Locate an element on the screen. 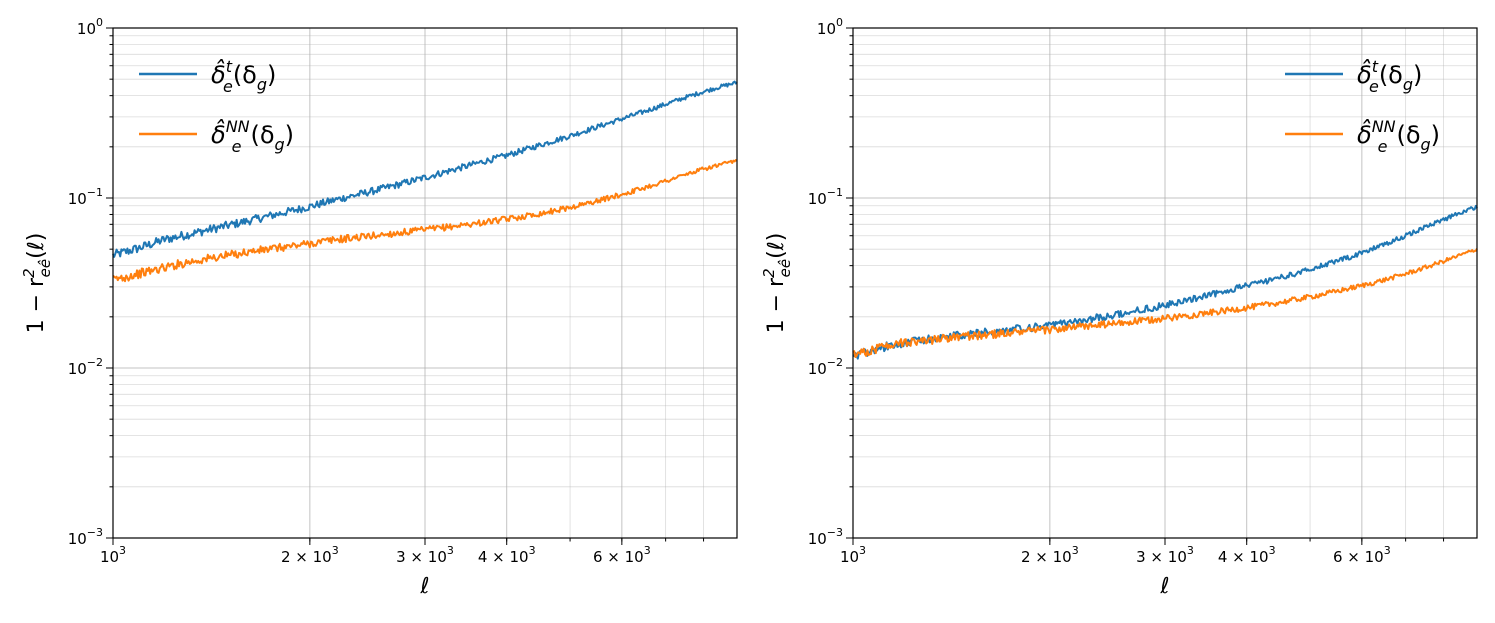  x-tick-mantissa: 6 × is located at coordinates (1349, 557).